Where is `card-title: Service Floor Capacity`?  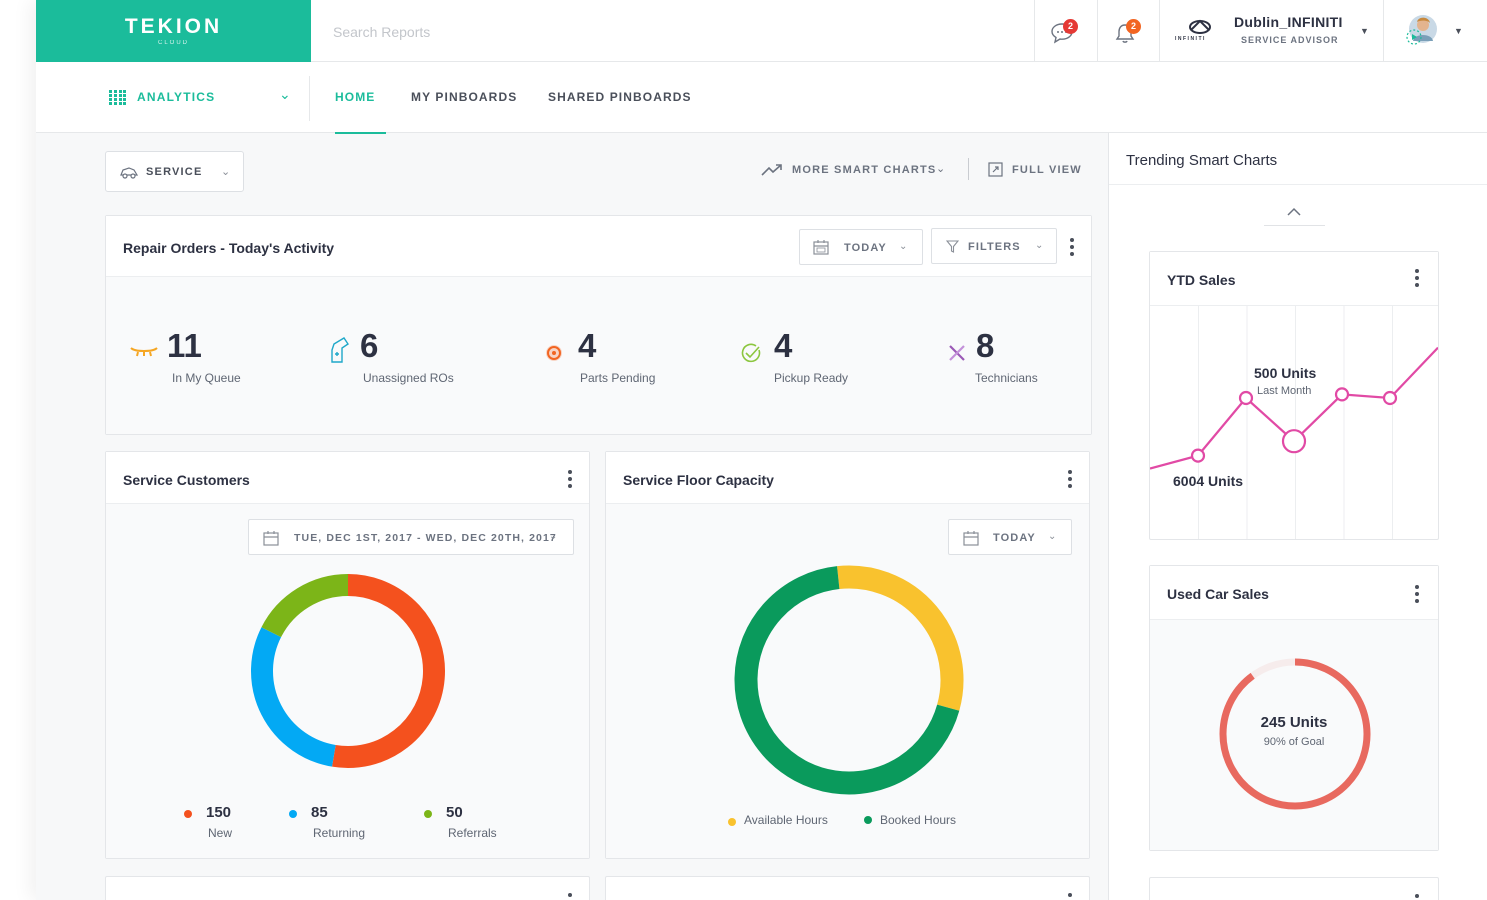
card-title: Service Floor Capacity is located at coordinates (698, 480).